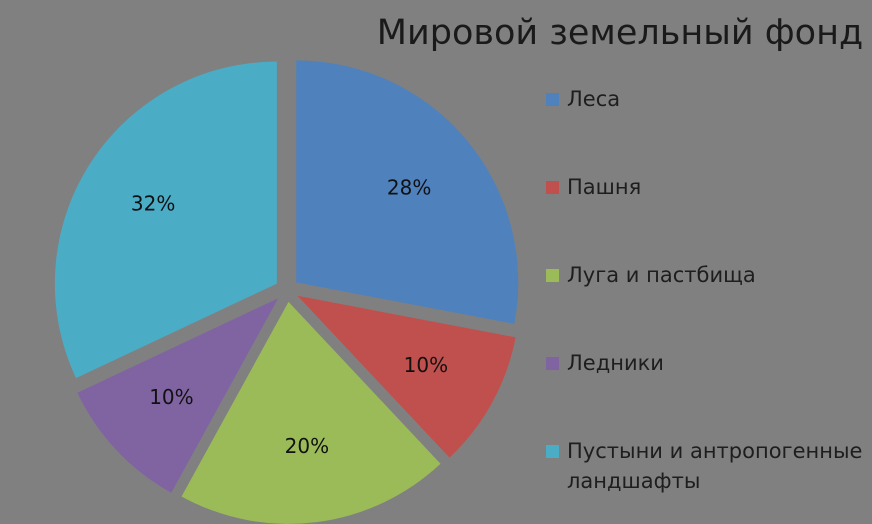 The width and height of the screenshot is (872, 524). I want to click on legend-item: Пустыни и антропогенные ландшафты, so click(706, 466).